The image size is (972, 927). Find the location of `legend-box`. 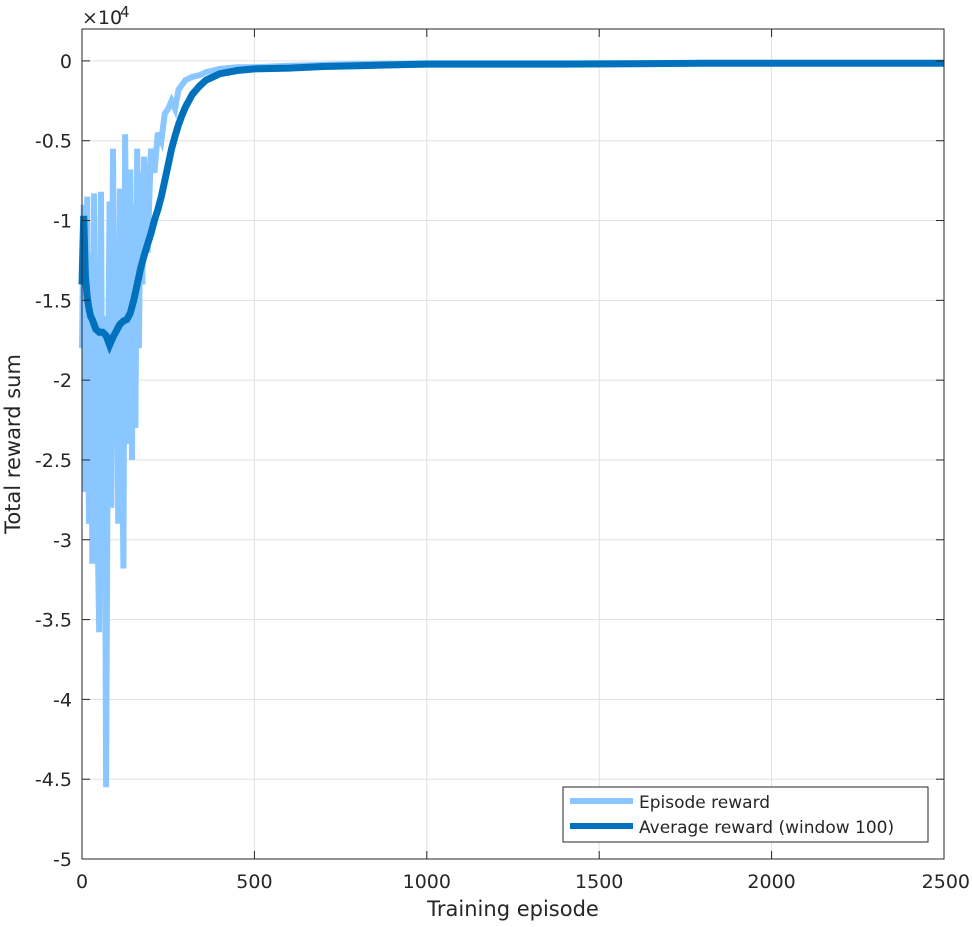

legend-box is located at coordinates (745, 814).